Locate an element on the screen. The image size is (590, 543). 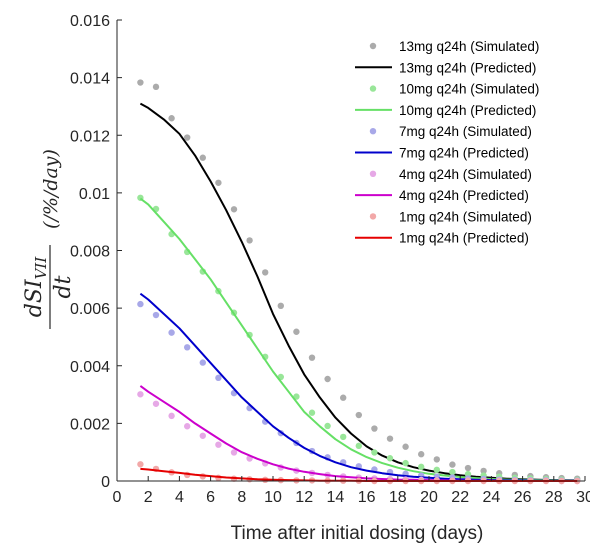
legend-label: 4mg q24h (Predicted) is located at coordinates (464, 195).